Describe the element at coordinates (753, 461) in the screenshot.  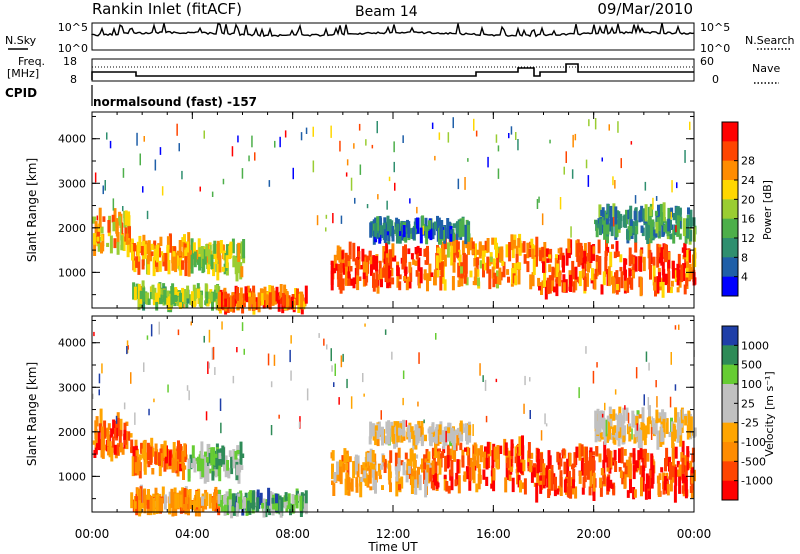
I see `colorbar-tick-label: -500` at that location.